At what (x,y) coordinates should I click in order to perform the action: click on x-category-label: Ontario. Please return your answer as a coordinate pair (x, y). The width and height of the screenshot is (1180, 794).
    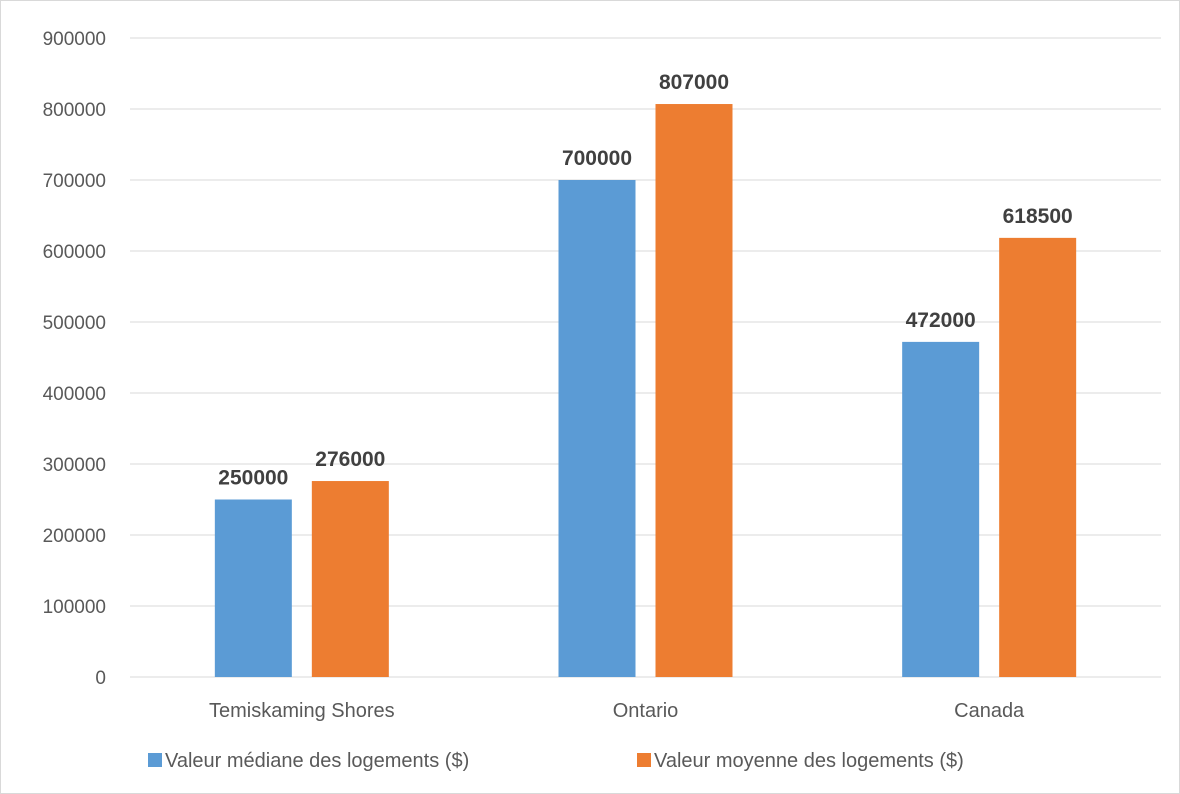
    Looking at the image, I should click on (646, 711).